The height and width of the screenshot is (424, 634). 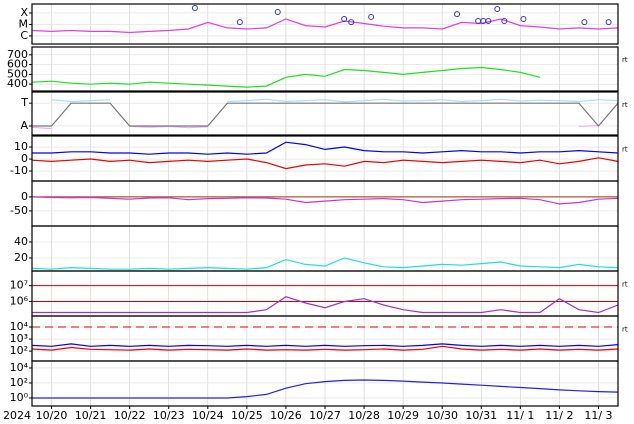 What do you see at coordinates (91, 415) in the screenshot?
I see `x-tick-label: 10/21` at bounding box center [91, 415].